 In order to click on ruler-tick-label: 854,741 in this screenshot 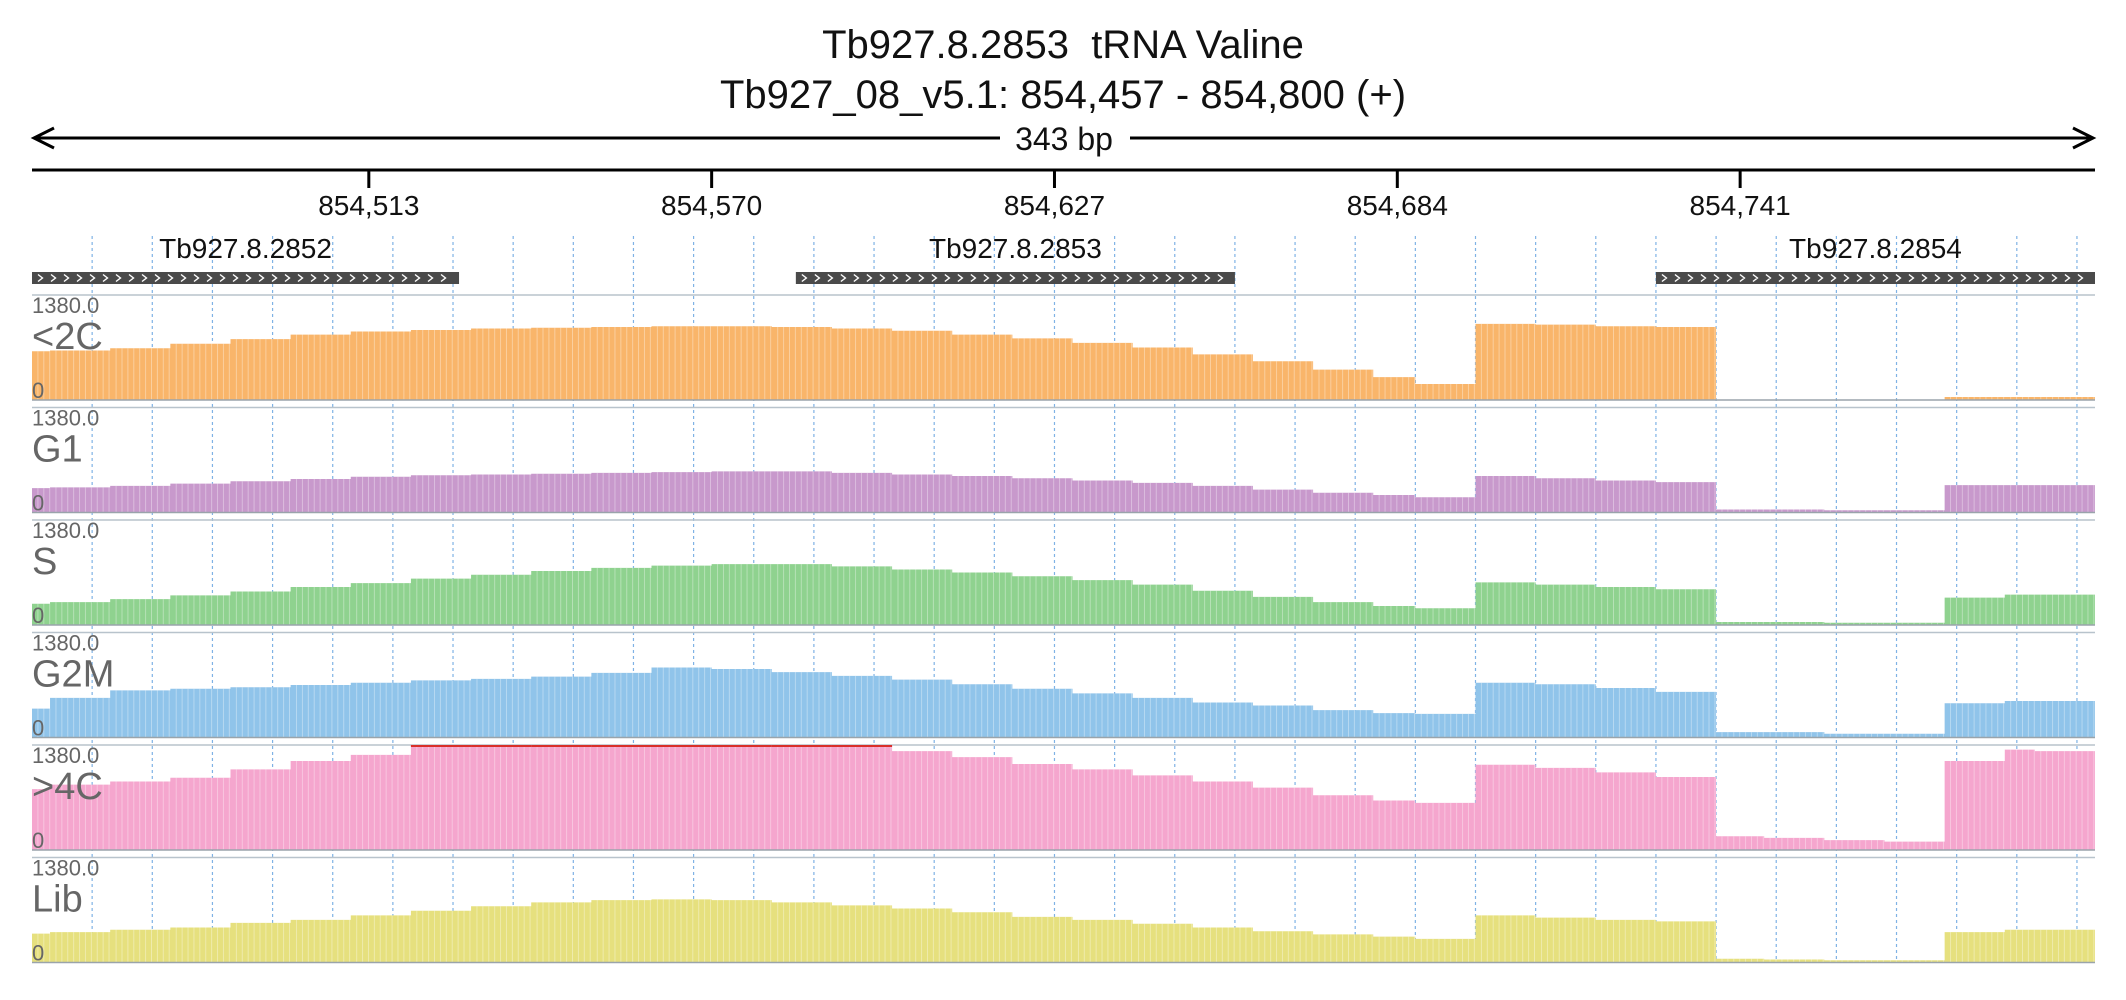, I will do `click(1740, 205)`.